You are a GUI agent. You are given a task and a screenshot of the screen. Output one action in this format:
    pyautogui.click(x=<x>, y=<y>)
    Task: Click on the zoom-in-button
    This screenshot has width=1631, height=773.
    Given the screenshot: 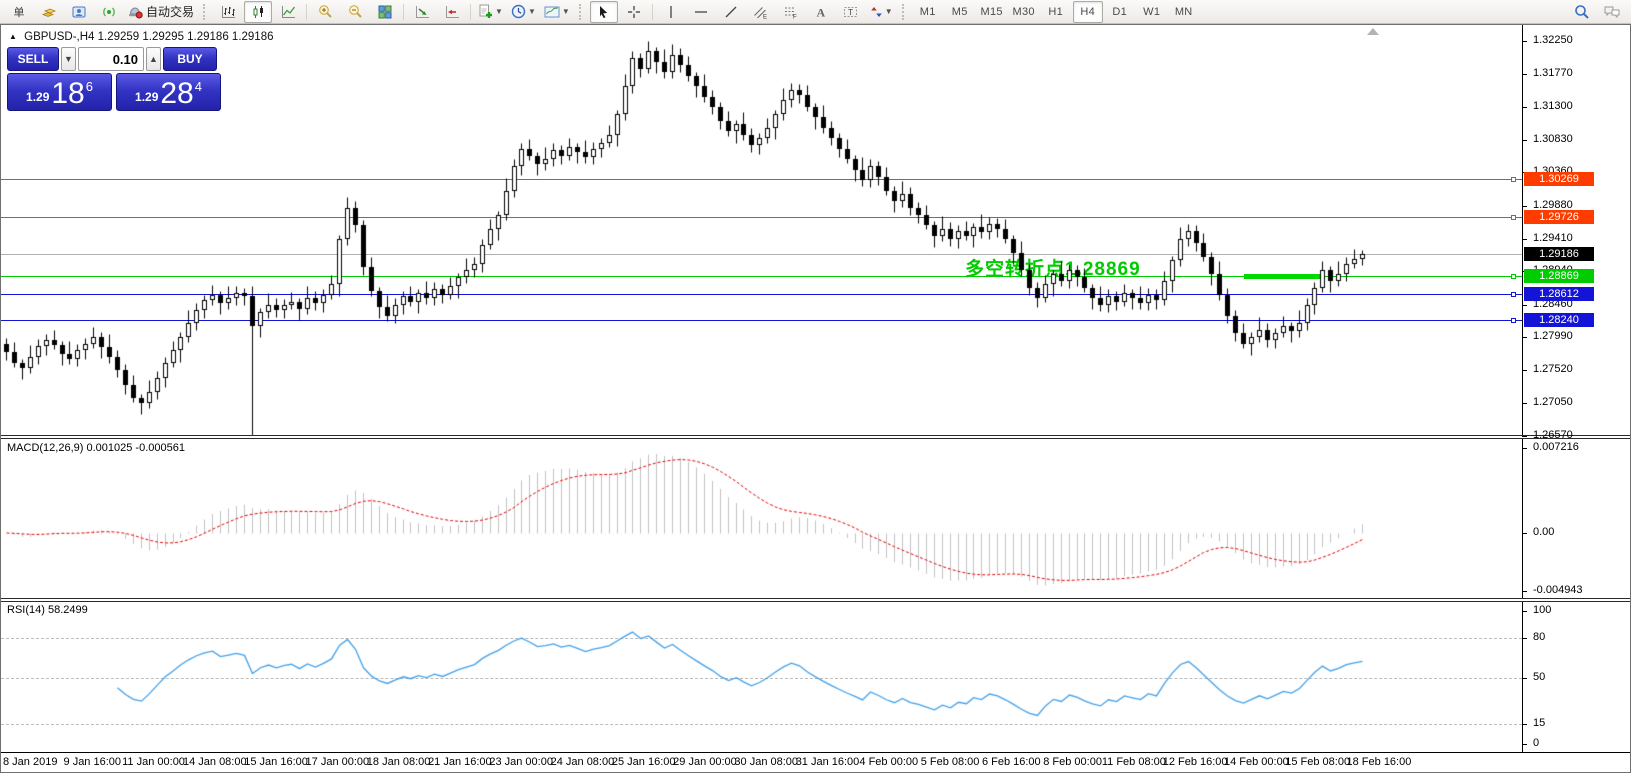 What is the action you would take?
    pyautogui.click(x=325, y=12)
    